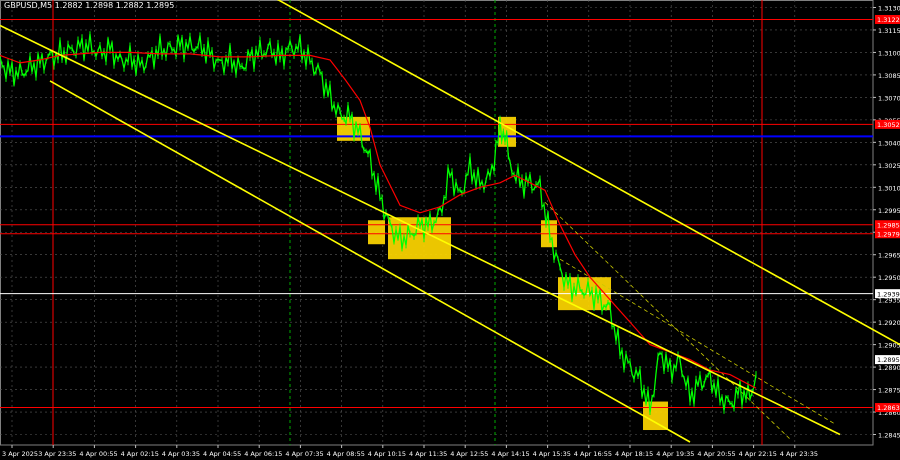  I want to click on x-tick-label: 4 Apr 23:35, so click(799, 454).